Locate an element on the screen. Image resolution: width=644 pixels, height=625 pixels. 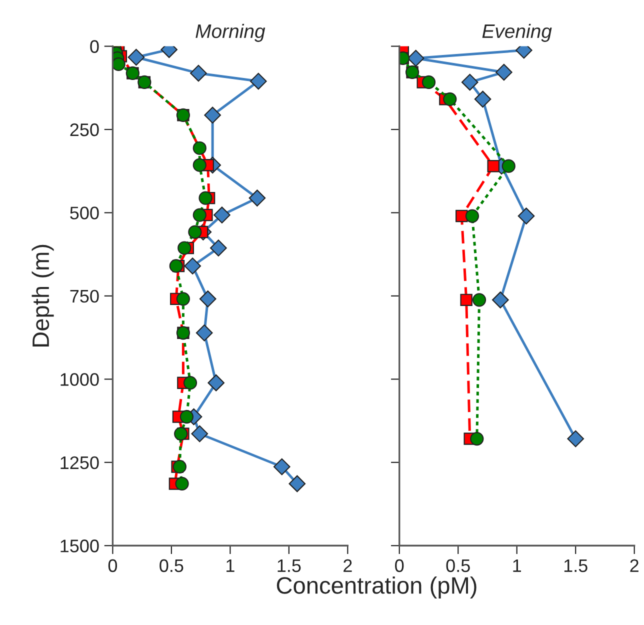
x-axis-title: Concentration (pM) is located at coordinates (376, 587).